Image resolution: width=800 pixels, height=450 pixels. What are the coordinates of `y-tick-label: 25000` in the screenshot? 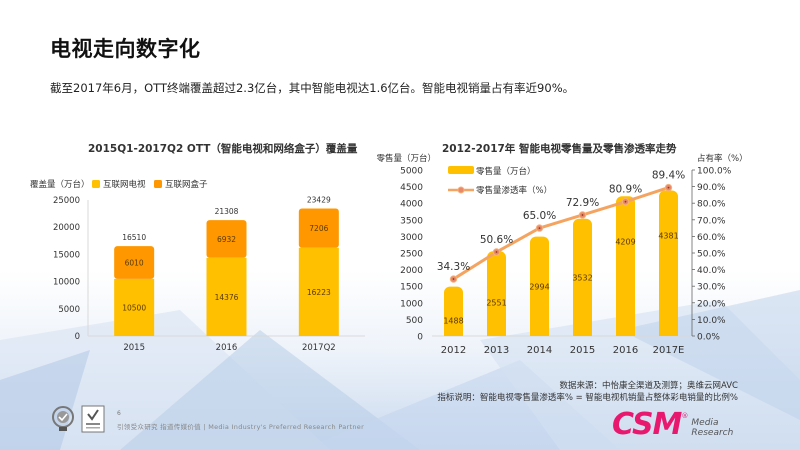 It's located at (66, 201).